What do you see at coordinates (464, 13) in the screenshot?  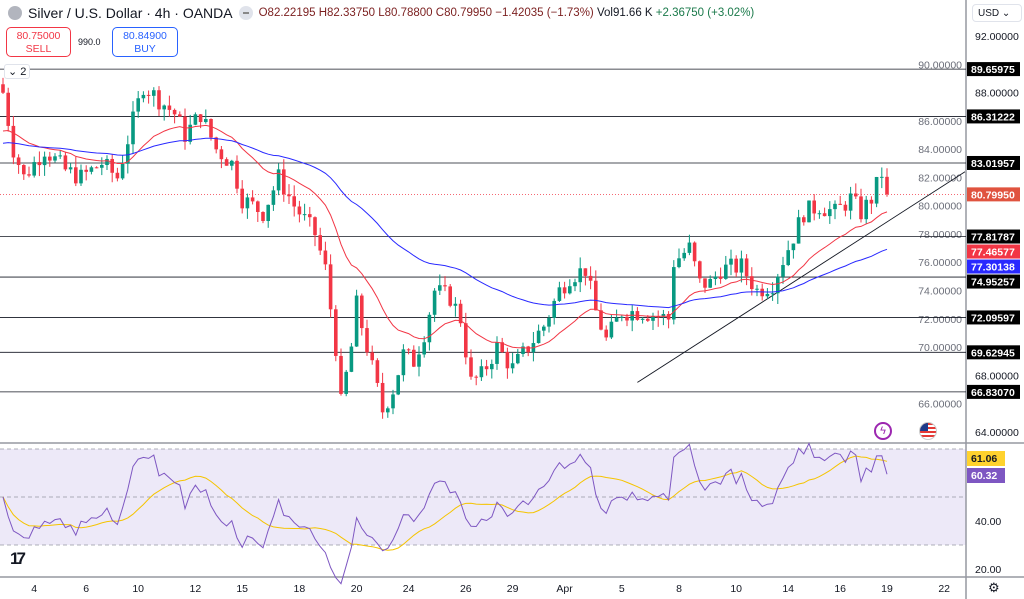 I see `close-value: C80.79950` at bounding box center [464, 13].